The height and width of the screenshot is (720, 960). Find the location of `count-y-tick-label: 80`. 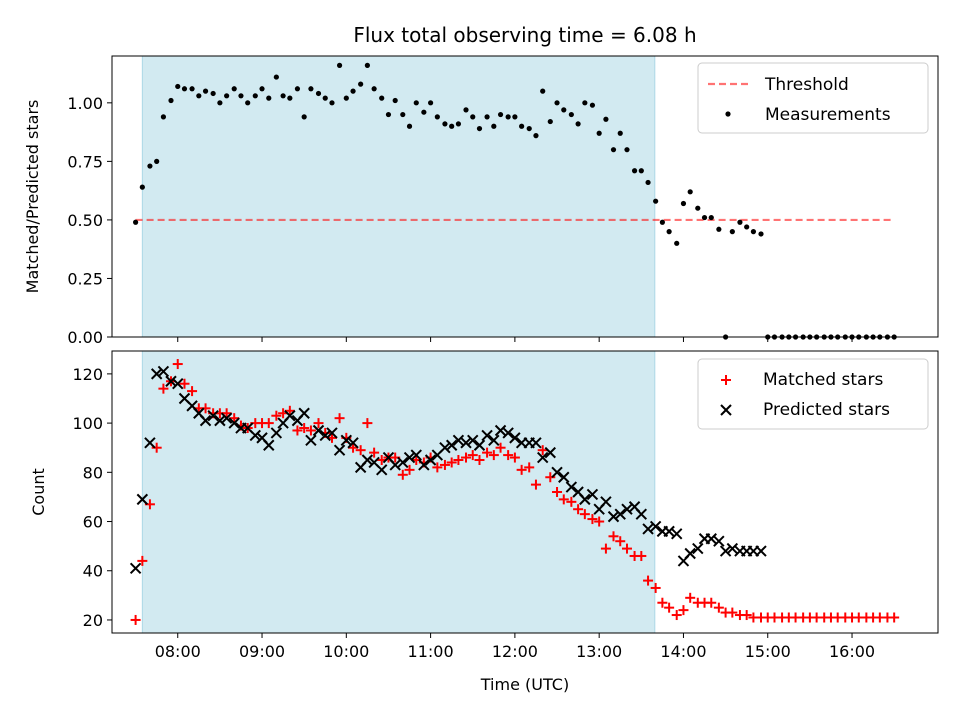

count-y-tick-label: 80 is located at coordinates (93, 472).